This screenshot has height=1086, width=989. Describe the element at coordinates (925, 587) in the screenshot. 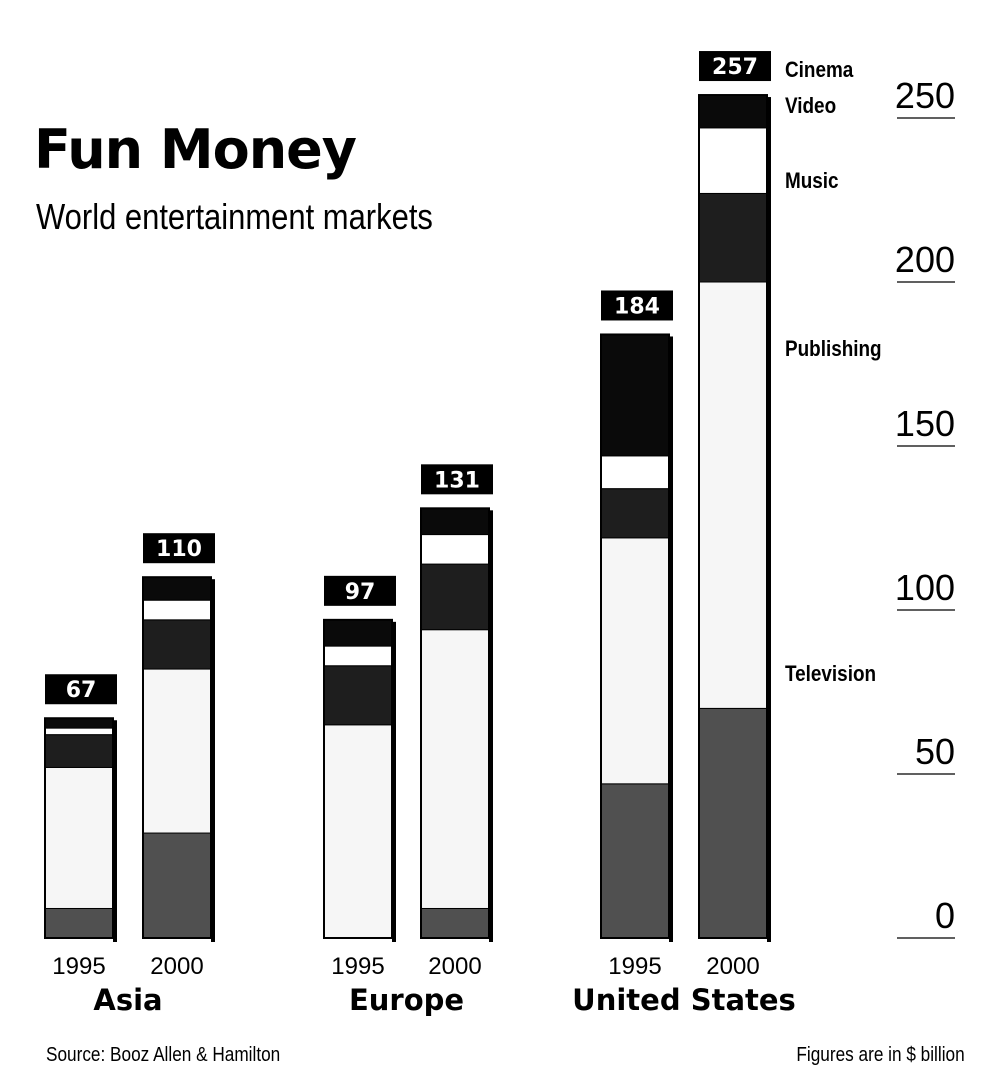

I see `y-tick-label: 100` at that location.